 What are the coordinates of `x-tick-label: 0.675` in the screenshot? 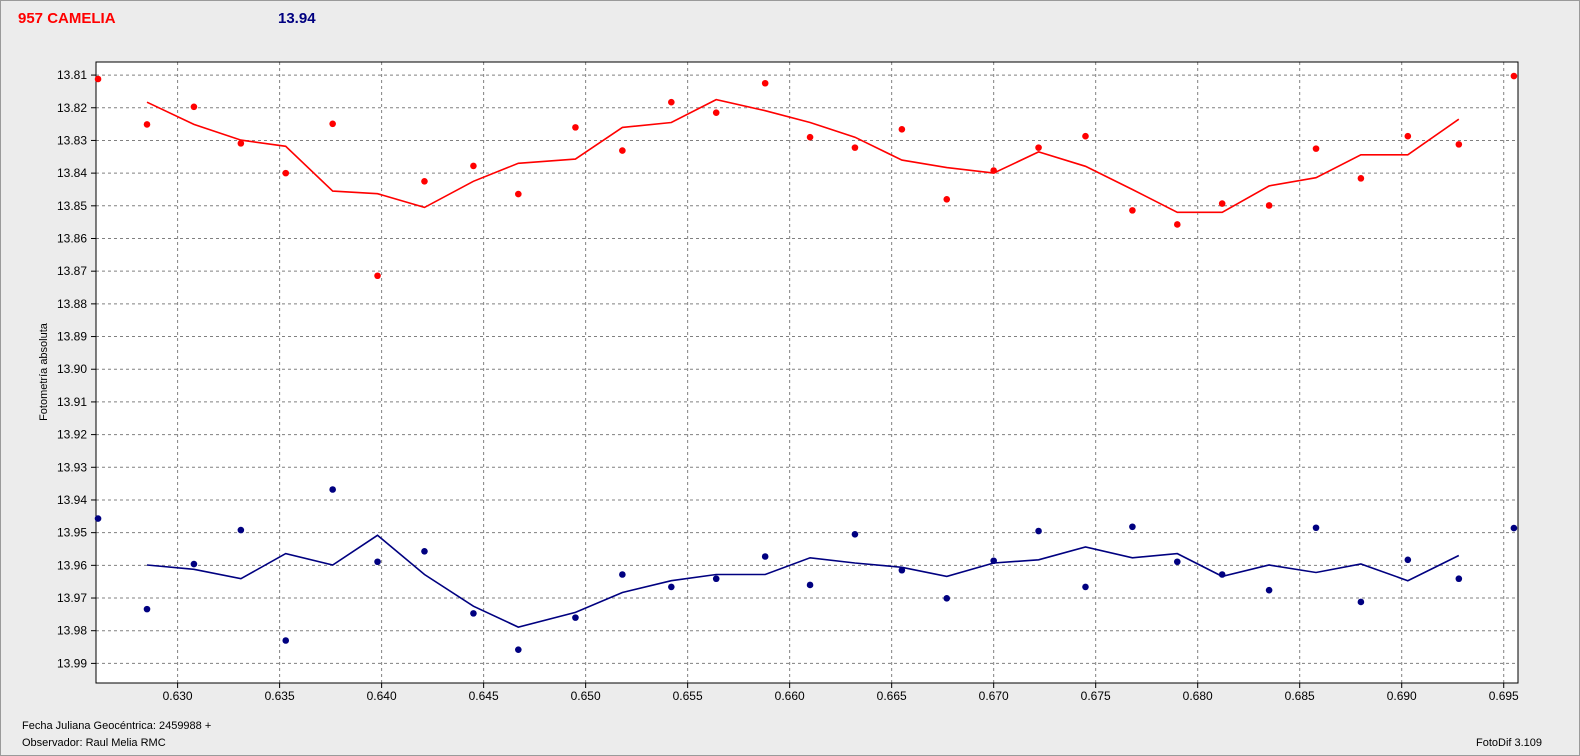 It's located at (1096, 696).